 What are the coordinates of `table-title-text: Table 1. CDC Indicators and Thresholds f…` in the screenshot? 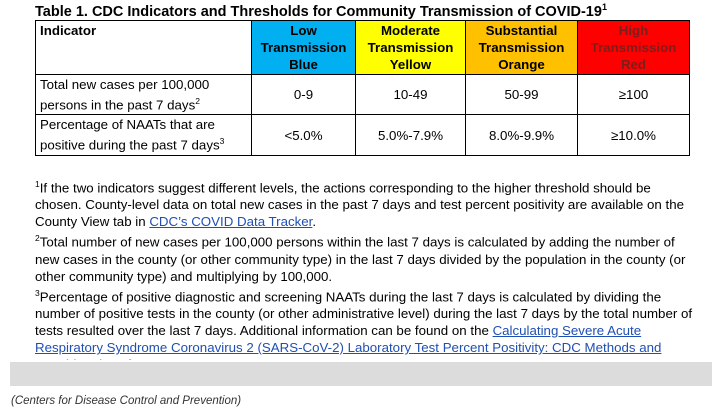 It's located at (318, 11).